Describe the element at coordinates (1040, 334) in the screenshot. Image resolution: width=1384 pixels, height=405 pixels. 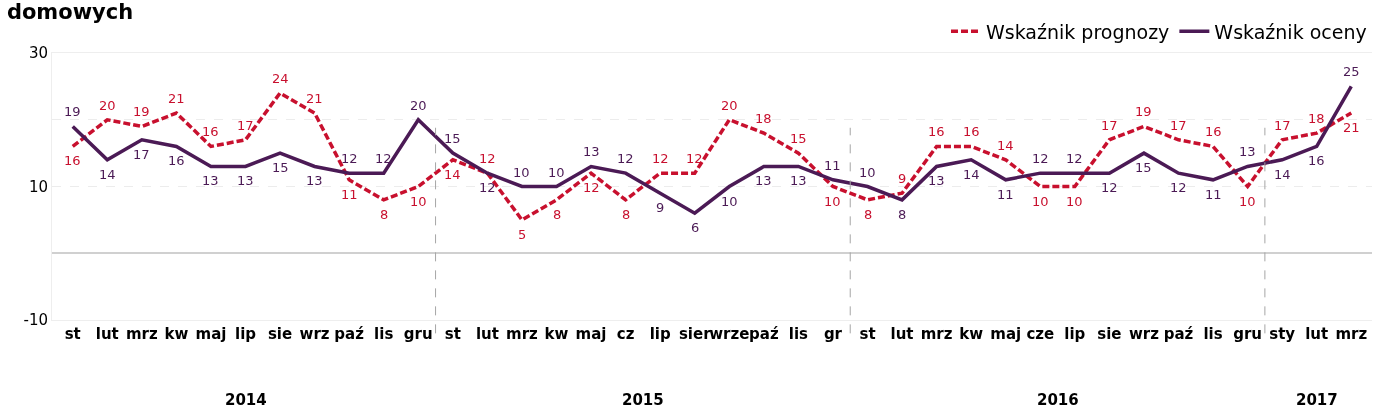
I see `x-tick-label: cze` at that location.